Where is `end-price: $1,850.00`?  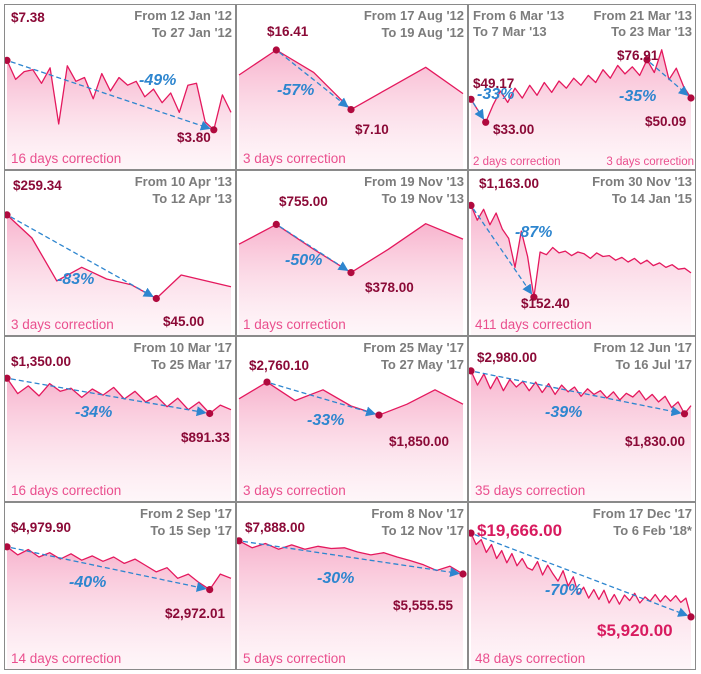 end-price: $1,850.00 is located at coordinates (419, 441).